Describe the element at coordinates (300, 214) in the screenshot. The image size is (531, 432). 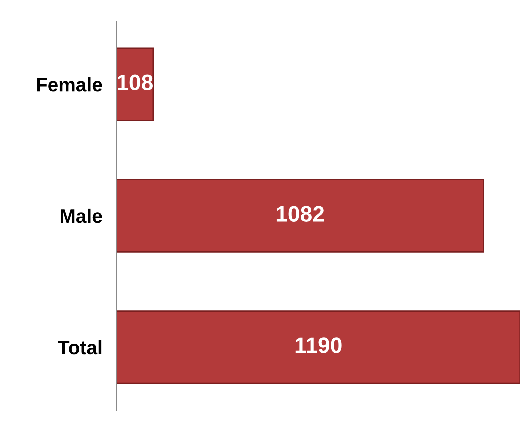
I see `data-label: 1082` at that location.